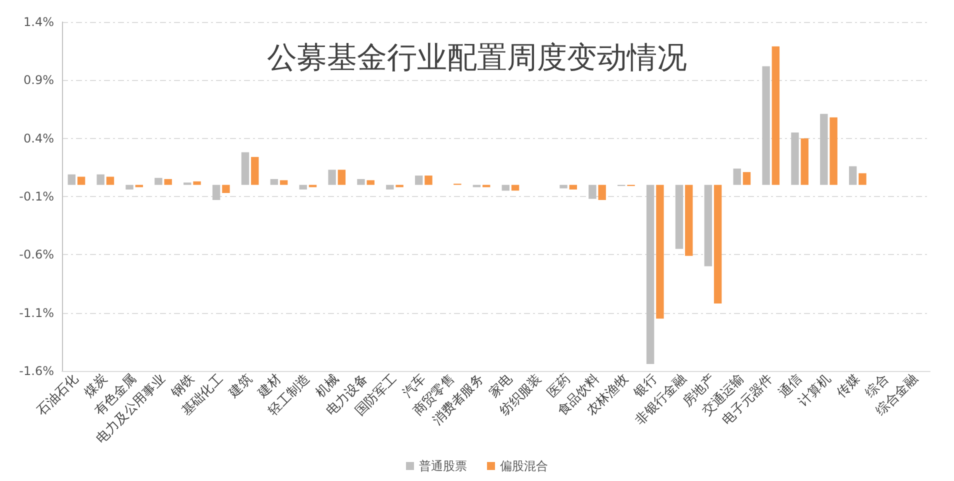 The image size is (954, 481). Describe the element at coordinates (477, 58) in the screenshot. I see `text: 公募基金行业配置周度变动情况` at that location.